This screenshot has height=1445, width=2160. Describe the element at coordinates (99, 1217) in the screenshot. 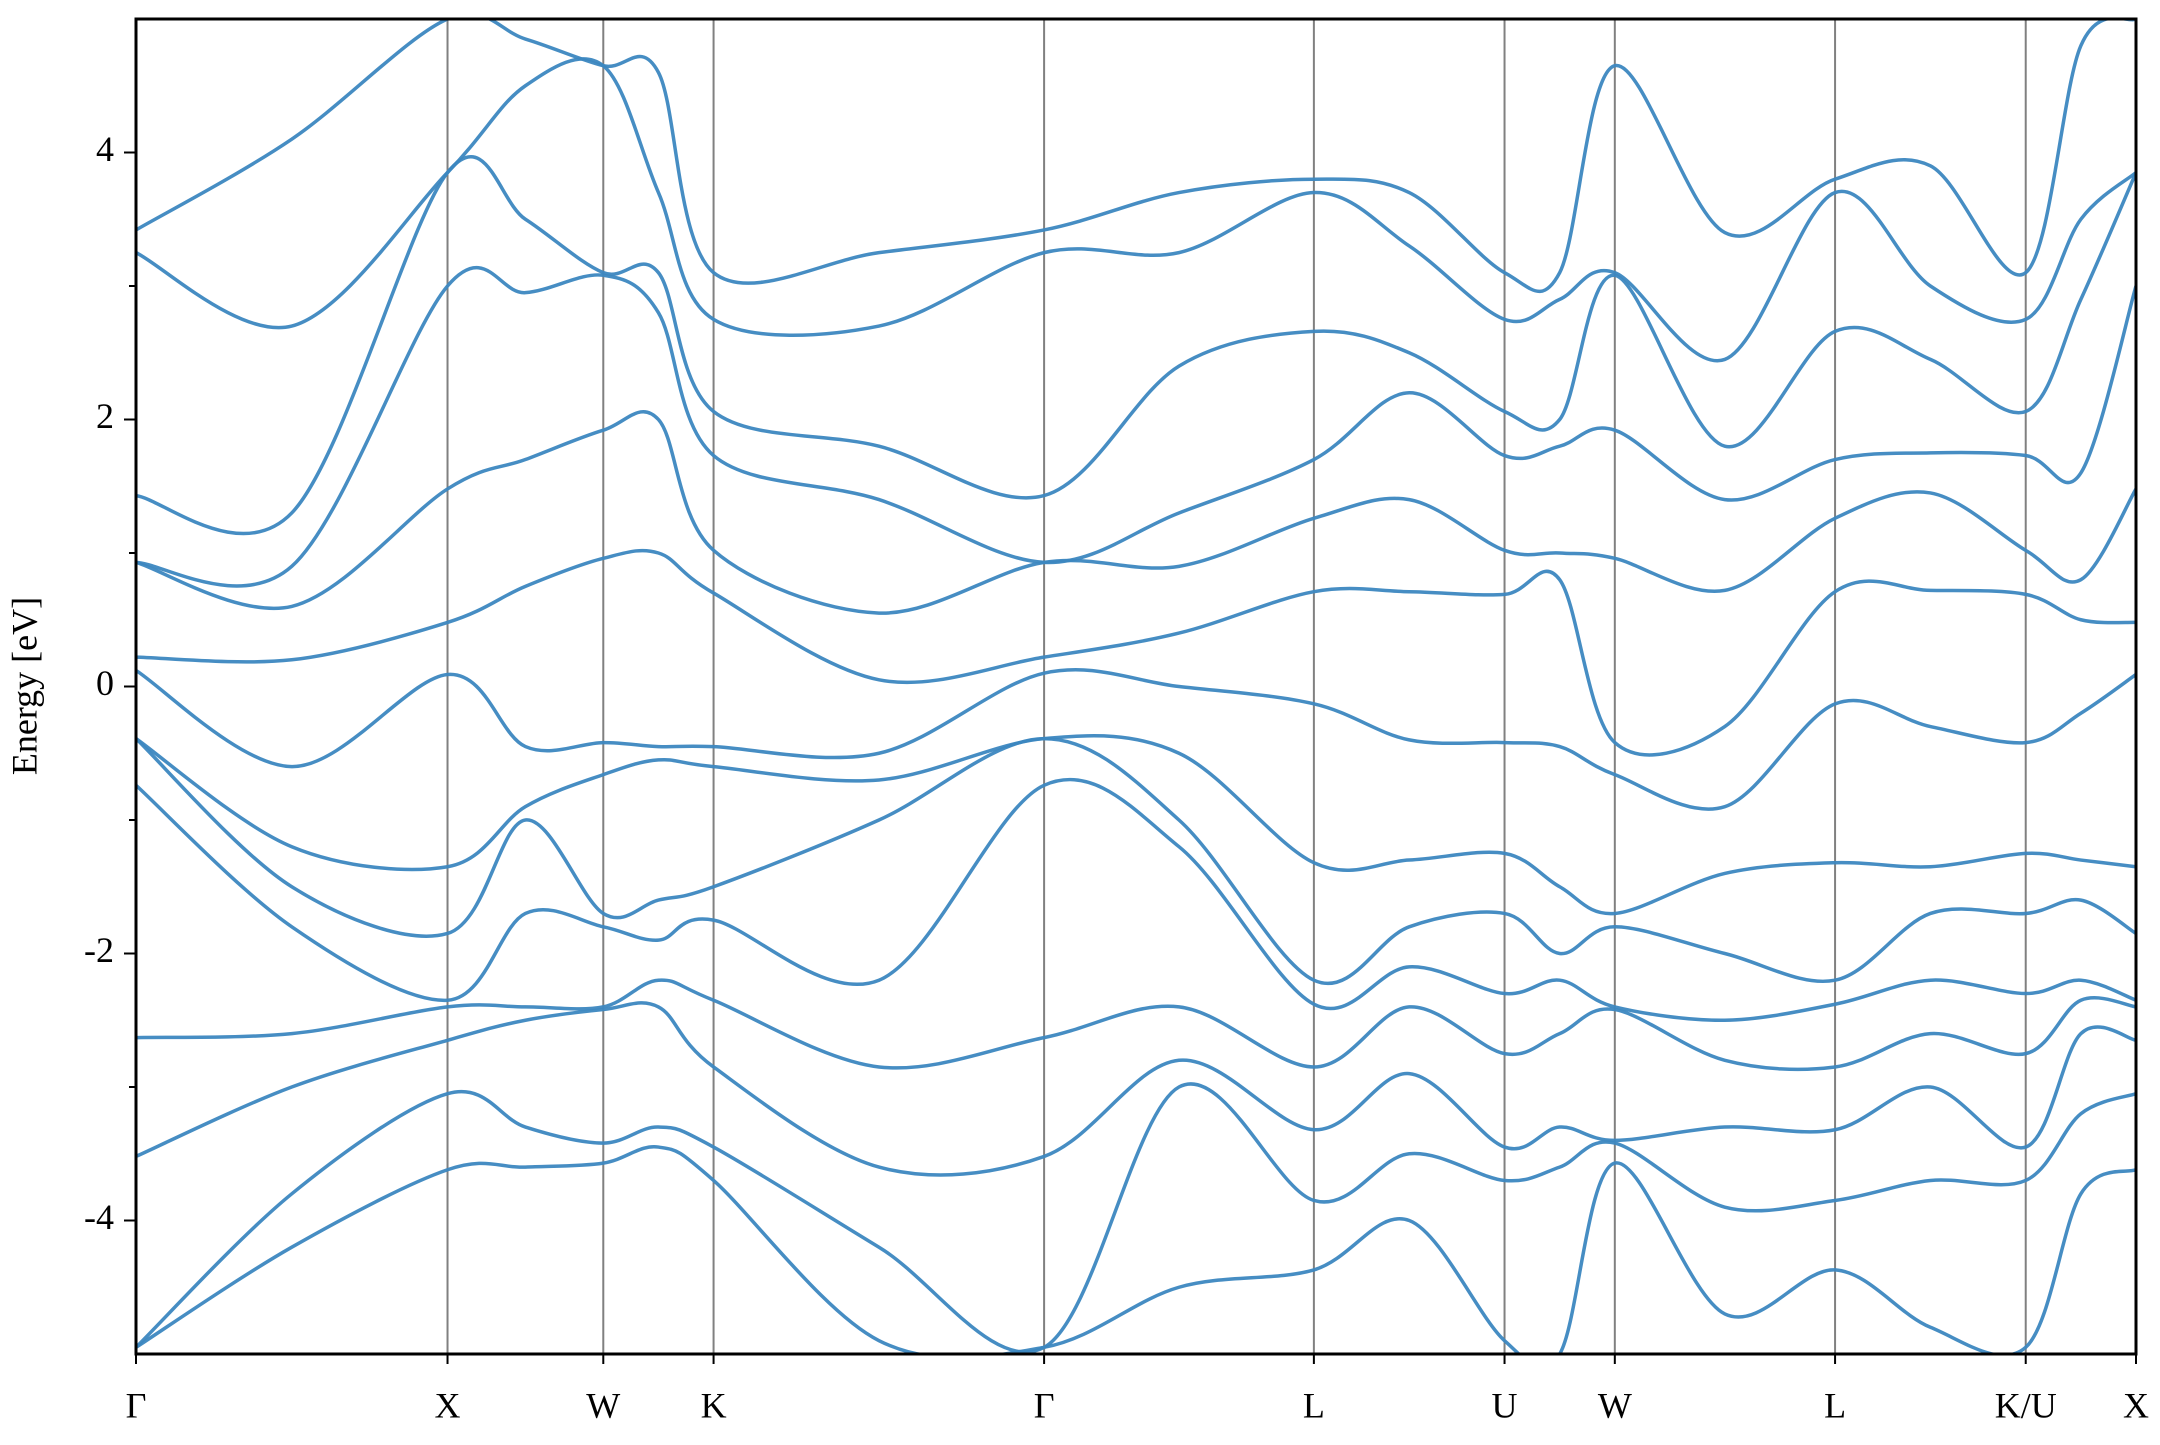

I see `y-tick-label: -4` at that location.